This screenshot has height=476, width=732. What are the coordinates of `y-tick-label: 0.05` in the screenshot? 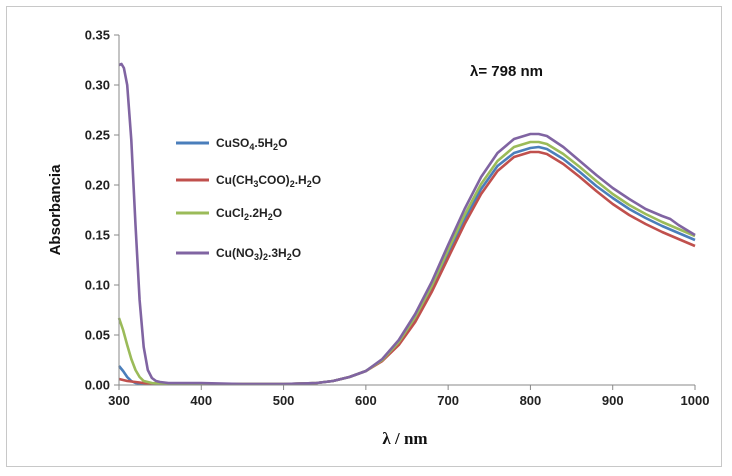 It's located at (97, 335).